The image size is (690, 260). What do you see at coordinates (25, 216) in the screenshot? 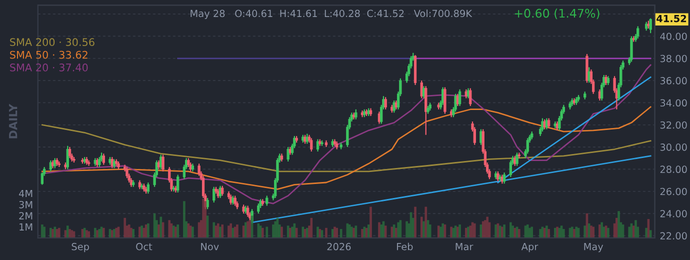
I see `y2-tick-label: 2M` at bounding box center [25, 216].